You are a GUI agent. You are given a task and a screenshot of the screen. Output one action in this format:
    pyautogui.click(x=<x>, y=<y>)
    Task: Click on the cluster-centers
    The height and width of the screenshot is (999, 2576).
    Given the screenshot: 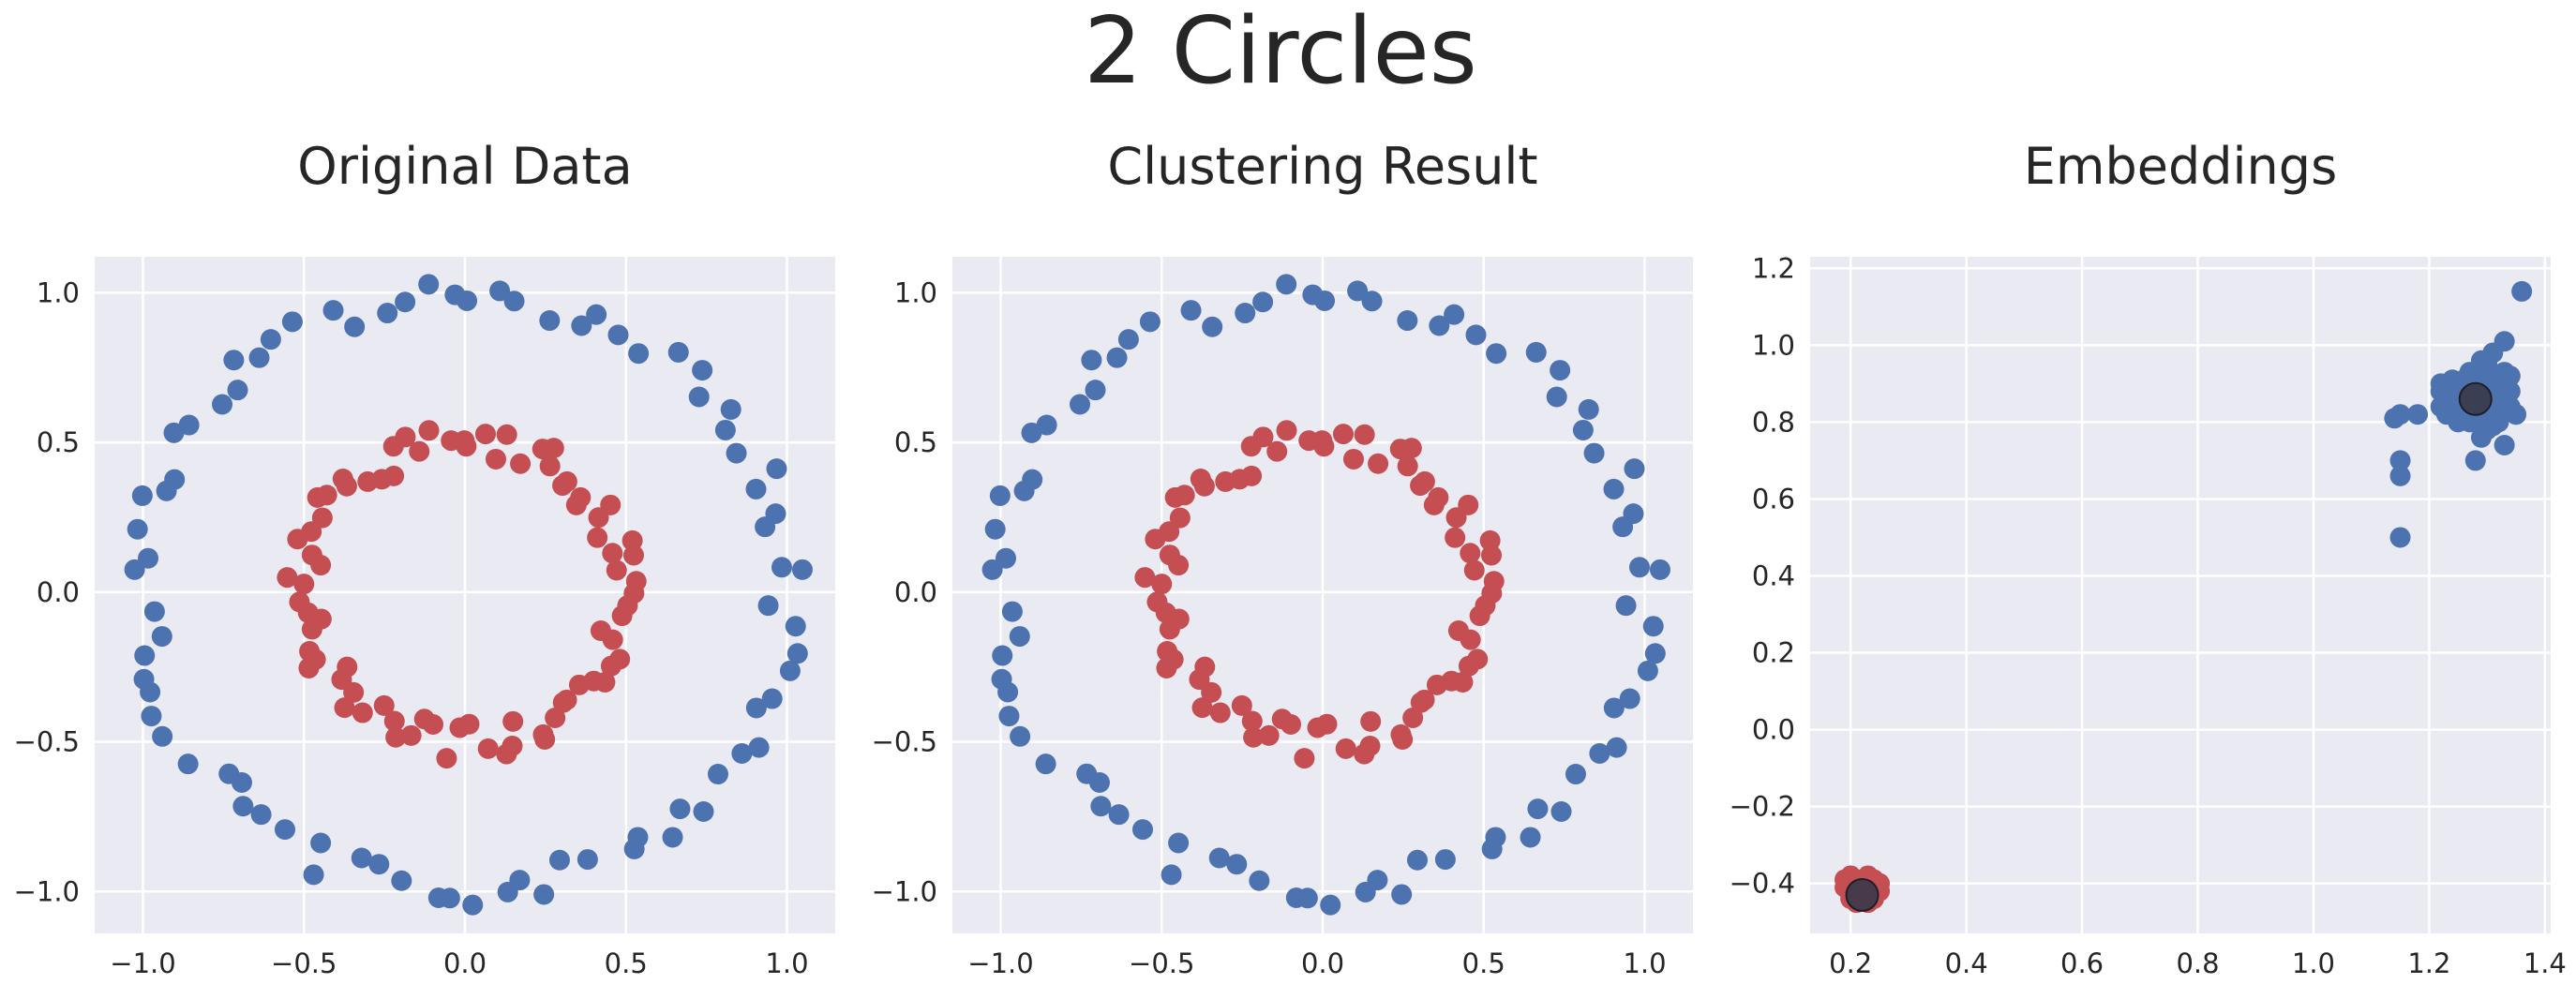 What is the action you would take?
    pyautogui.click(x=2169, y=646)
    